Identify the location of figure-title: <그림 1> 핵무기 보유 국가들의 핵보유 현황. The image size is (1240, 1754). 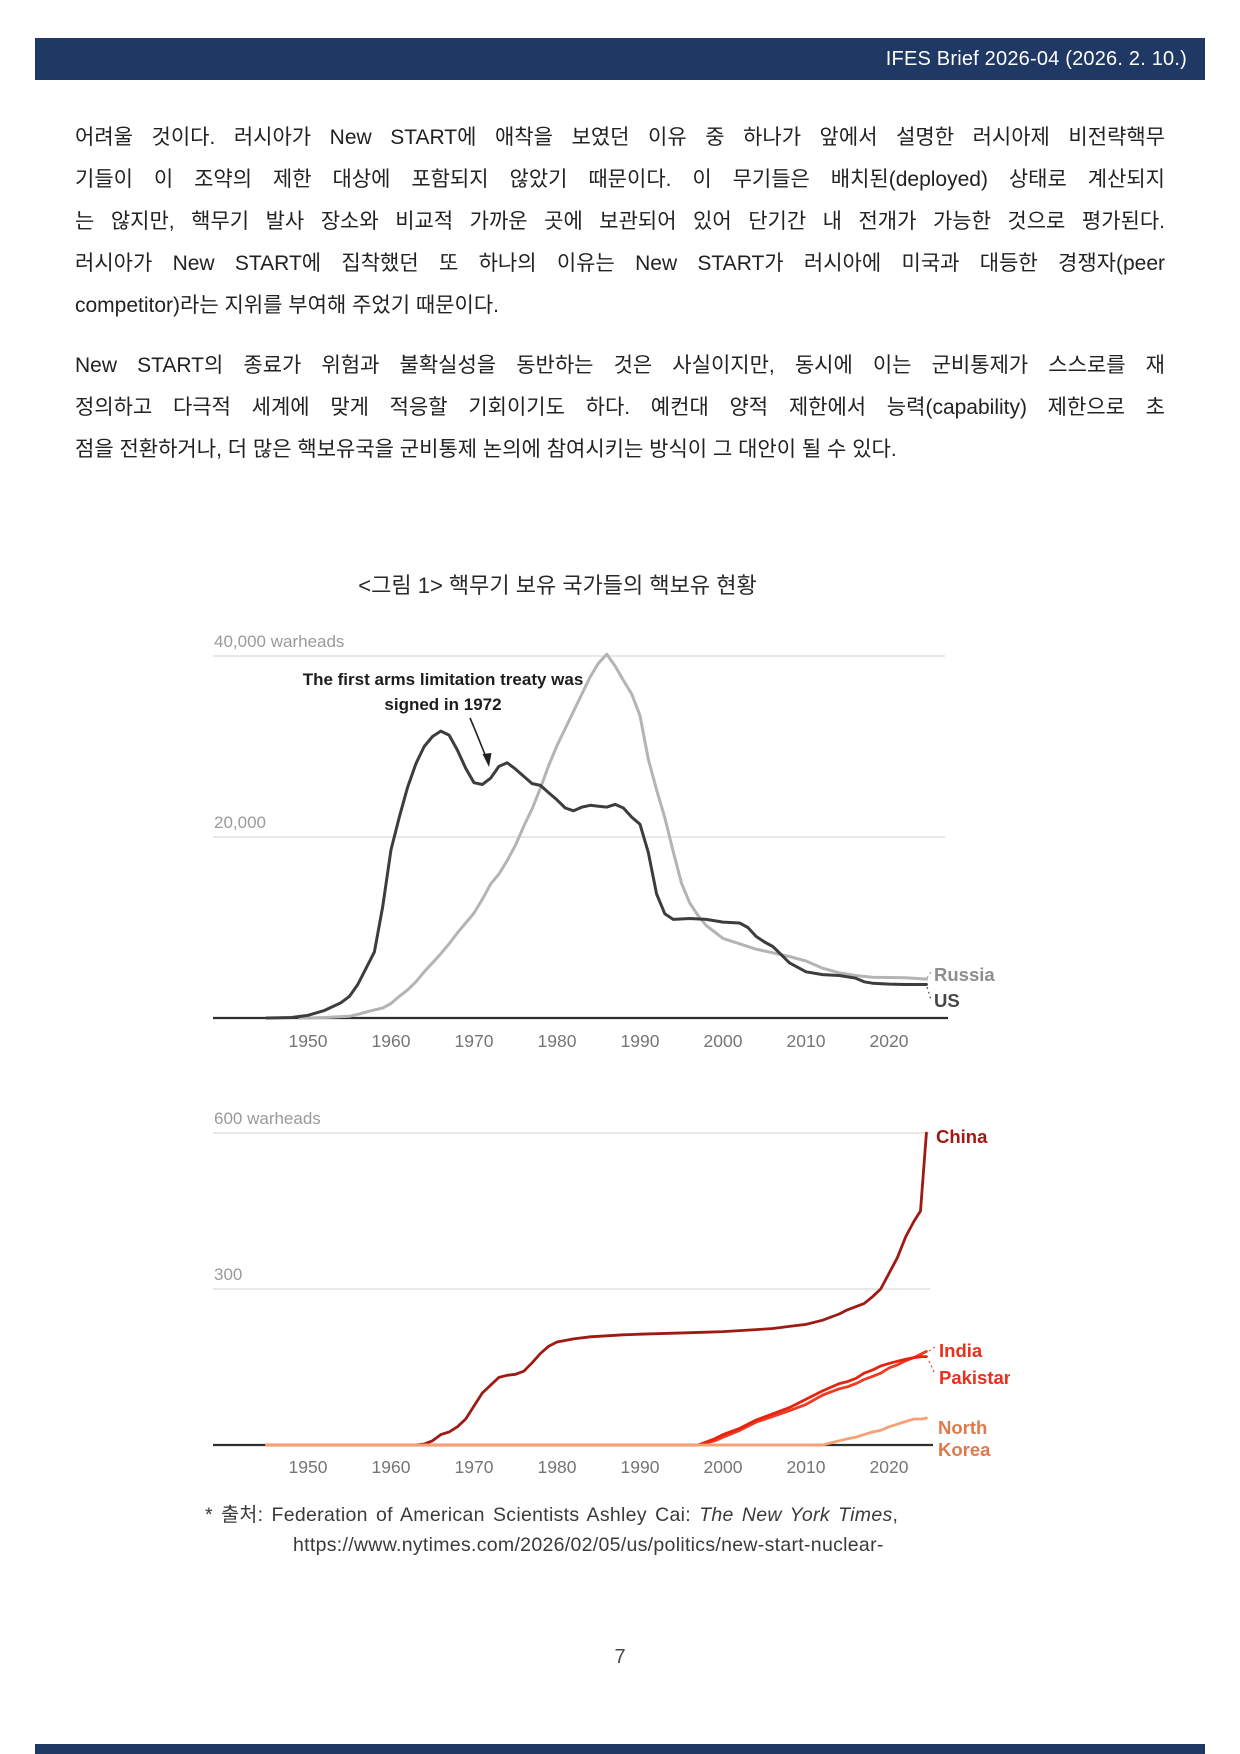
(557, 585).